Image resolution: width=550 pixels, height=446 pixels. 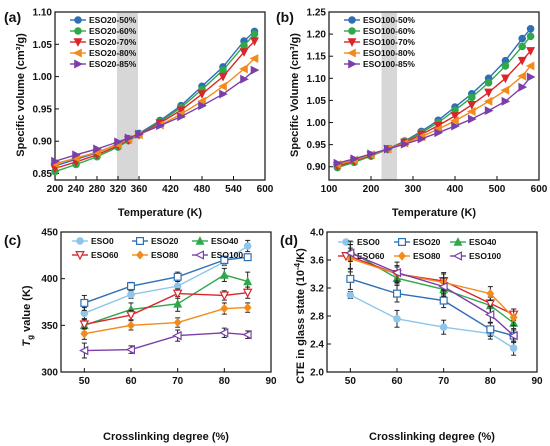 What do you see at coordinates (389, 53) in the screenshot?
I see `legend-label: ESO100-80%` at bounding box center [389, 53].